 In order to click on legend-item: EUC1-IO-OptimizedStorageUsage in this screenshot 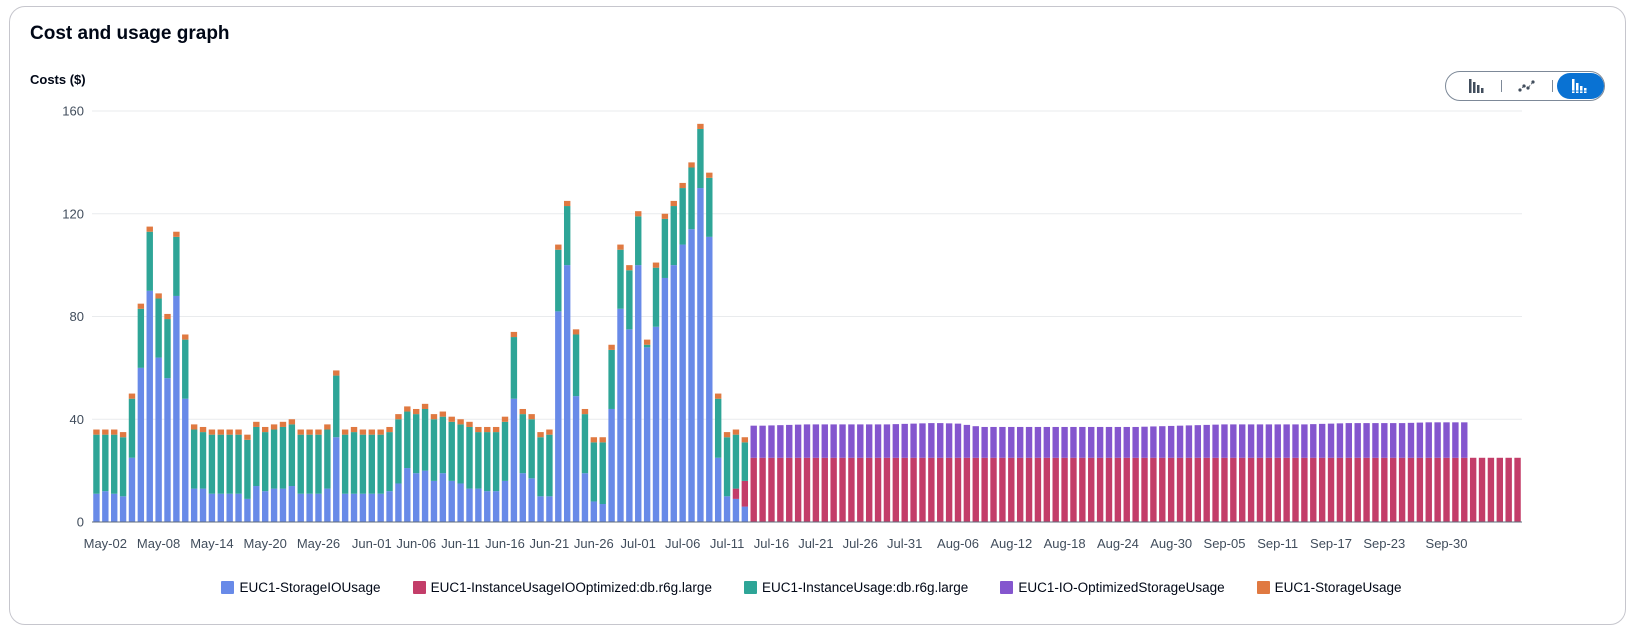, I will do `click(1112, 587)`.